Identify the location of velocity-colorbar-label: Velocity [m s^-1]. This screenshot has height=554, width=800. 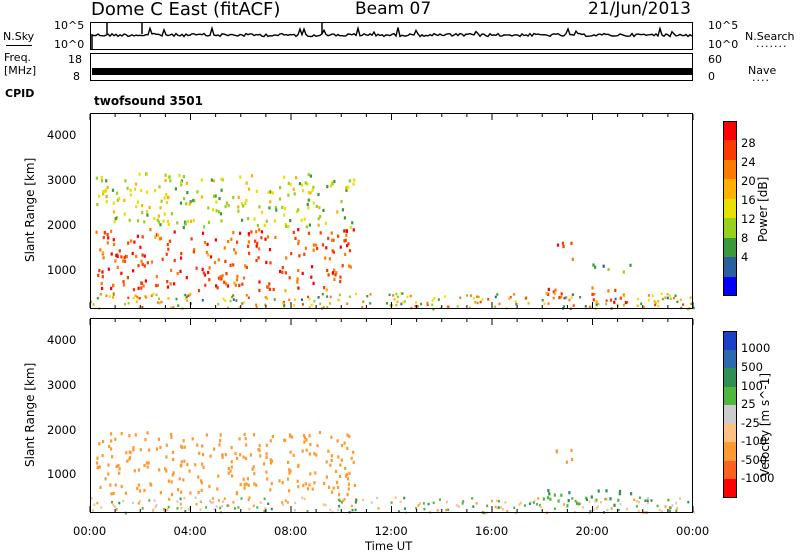
(765, 425).